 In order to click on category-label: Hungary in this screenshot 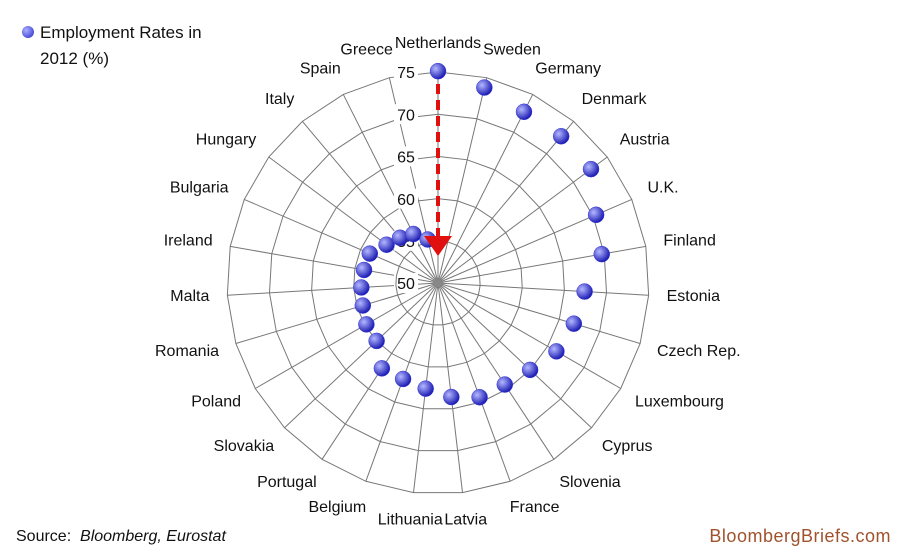, I will do `click(226, 139)`.